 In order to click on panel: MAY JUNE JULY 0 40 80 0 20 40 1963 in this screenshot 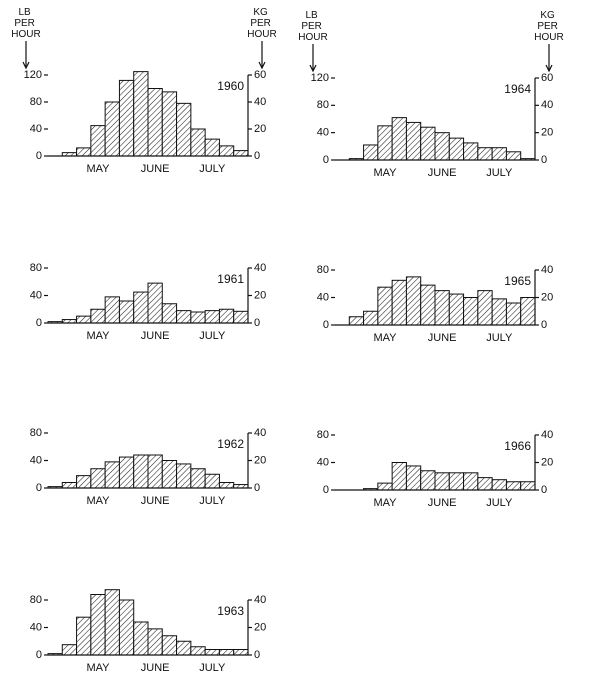, I will do `click(148, 631)`.